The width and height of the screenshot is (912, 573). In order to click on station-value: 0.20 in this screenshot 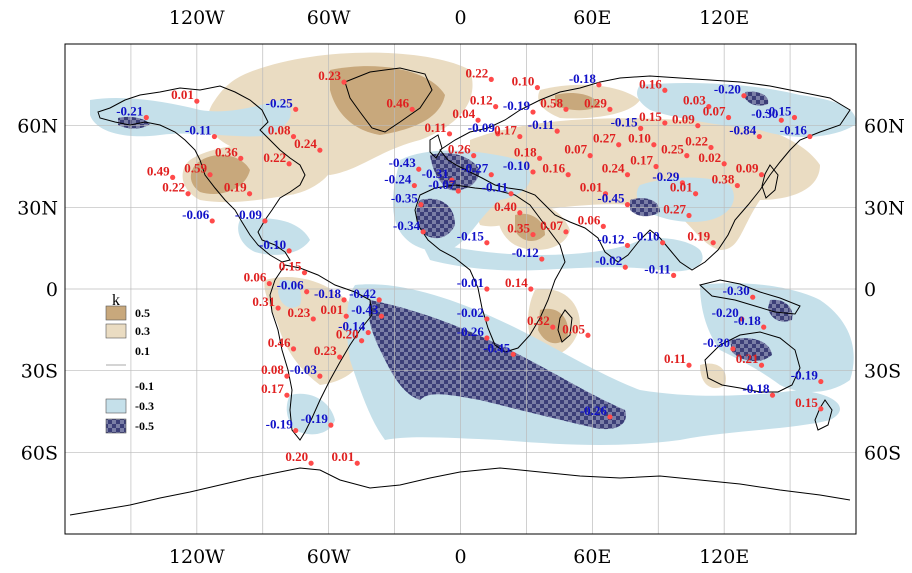, I will do `click(347, 334)`.